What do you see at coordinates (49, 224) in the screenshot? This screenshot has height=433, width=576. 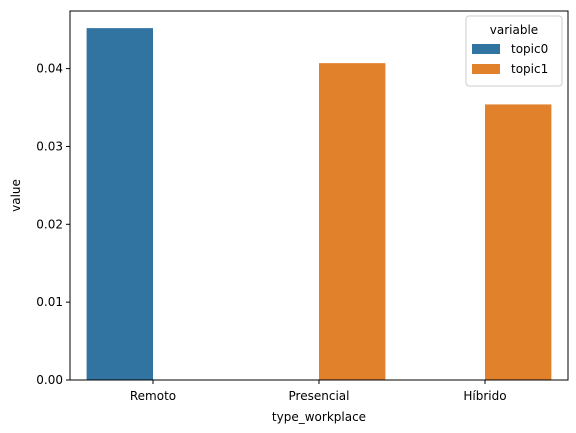 I see `y-tick-label: 0.02` at bounding box center [49, 224].